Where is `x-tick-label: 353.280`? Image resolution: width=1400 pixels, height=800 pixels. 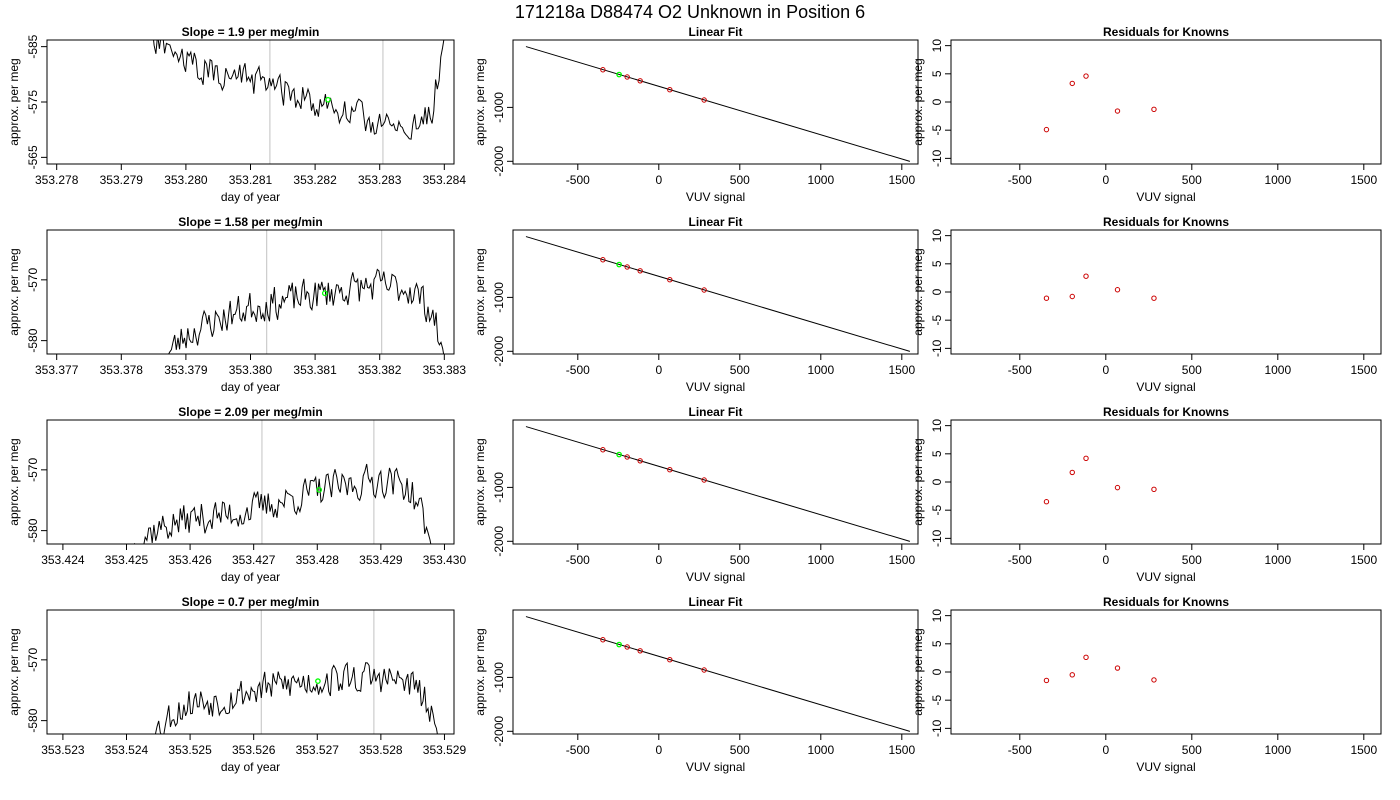 x-tick-label: 353.280 is located at coordinates (186, 180).